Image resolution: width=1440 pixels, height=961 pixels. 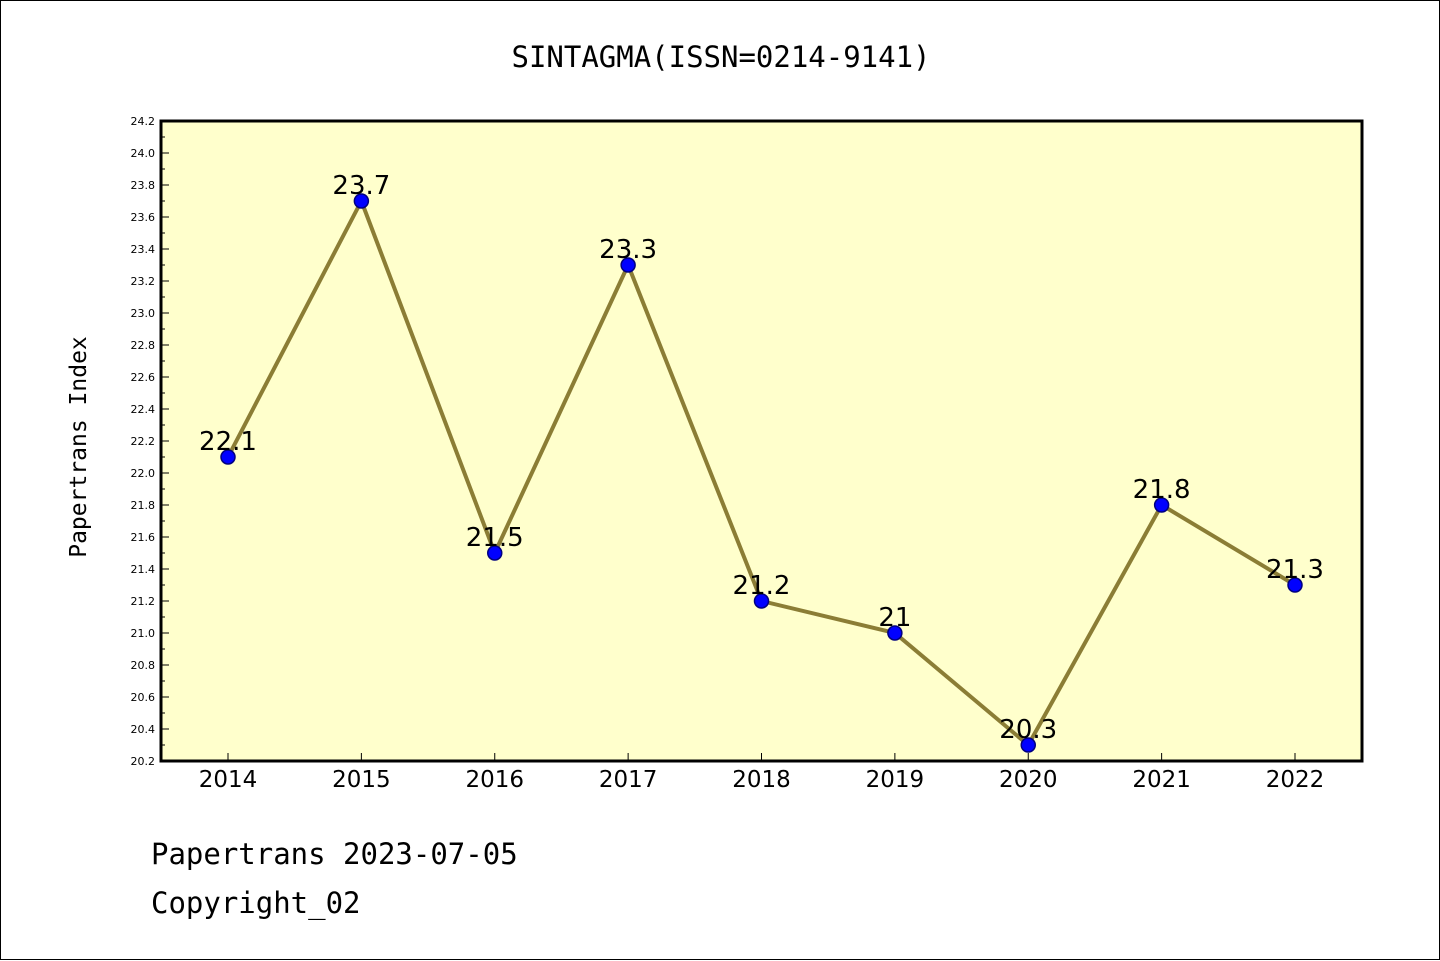 I want to click on y-tick-label: 23.8, so click(x=143, y=185).